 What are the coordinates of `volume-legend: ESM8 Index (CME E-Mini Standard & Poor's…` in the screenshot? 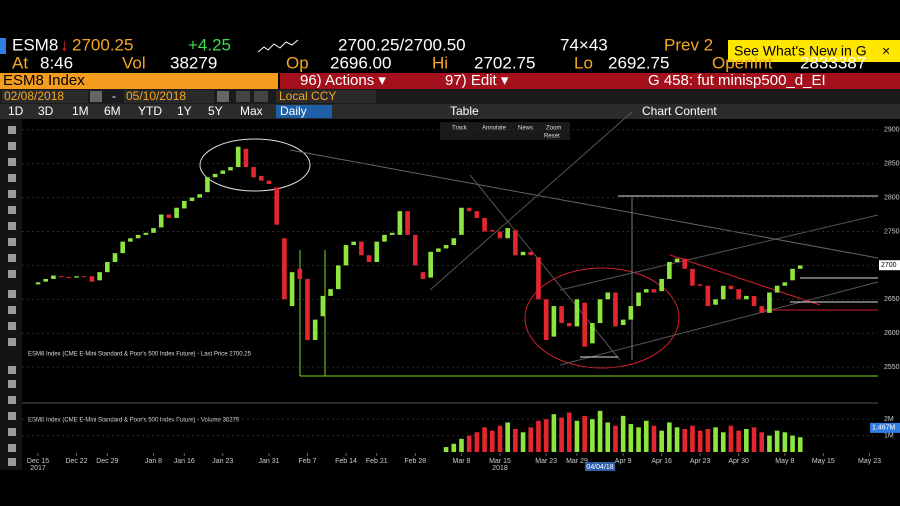 It's located at (134, 421).